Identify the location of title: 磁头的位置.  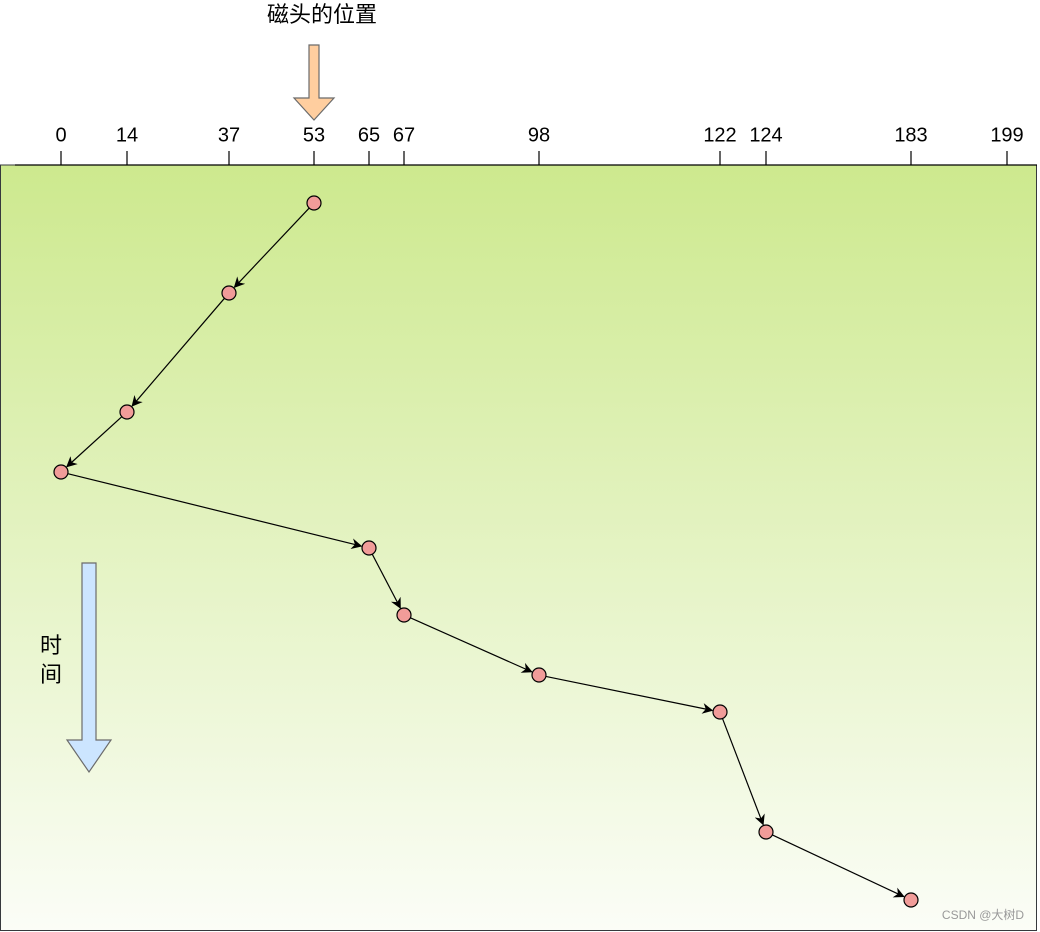
(322, 14).